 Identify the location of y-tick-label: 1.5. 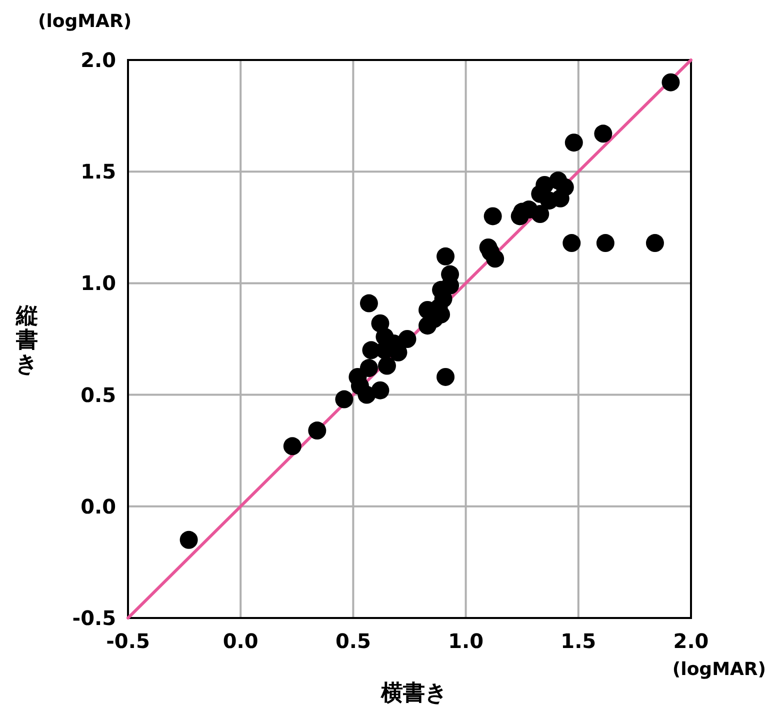
(98, 172).